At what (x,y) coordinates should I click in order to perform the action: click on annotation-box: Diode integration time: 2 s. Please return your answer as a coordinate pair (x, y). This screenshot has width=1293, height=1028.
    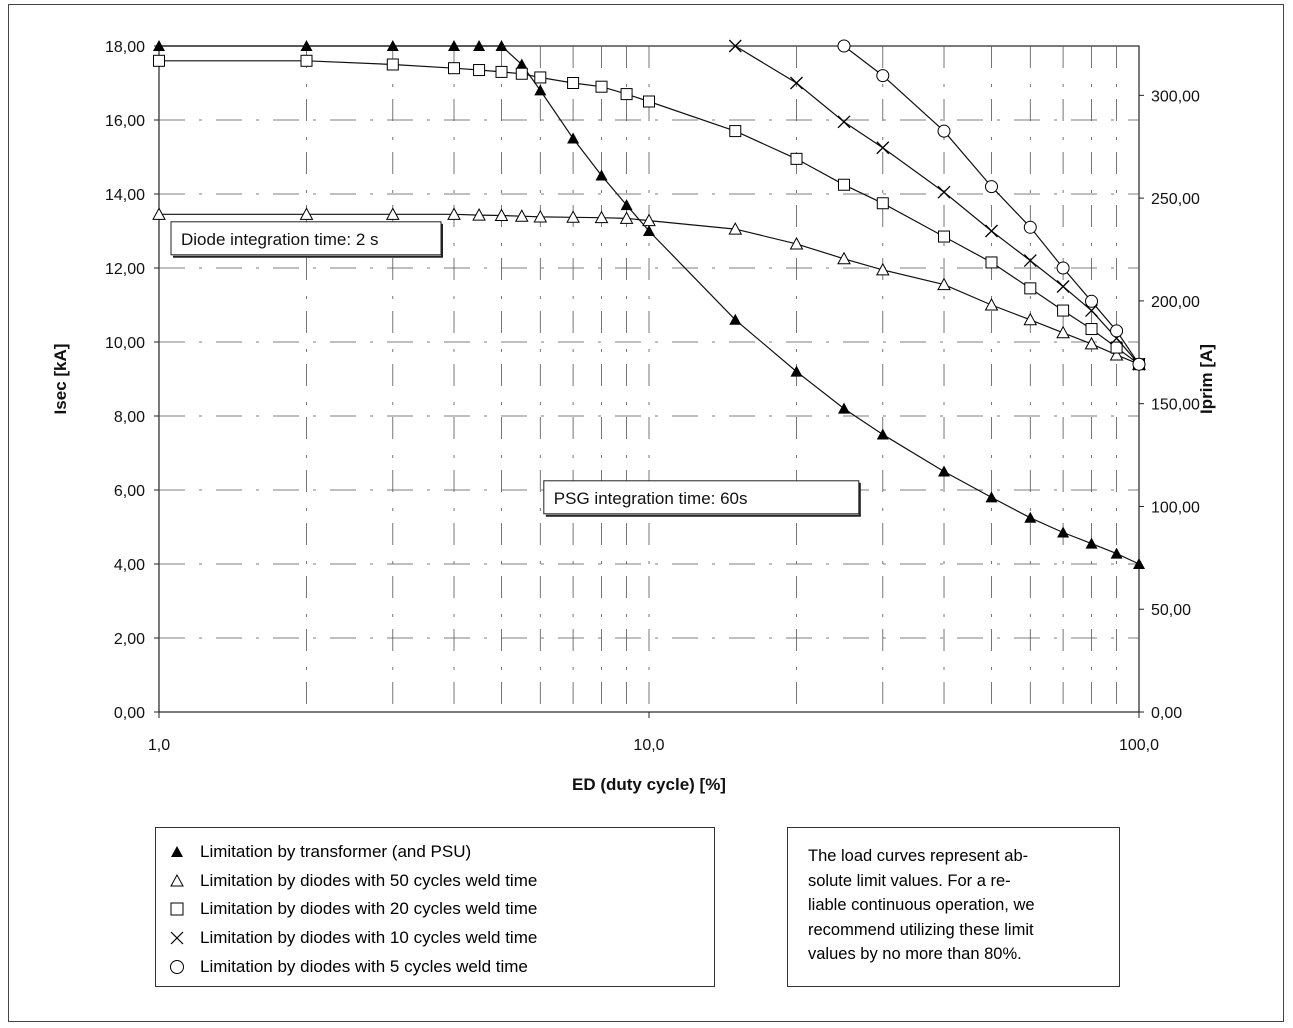
    Looking at the image, I should click on (306, 239).